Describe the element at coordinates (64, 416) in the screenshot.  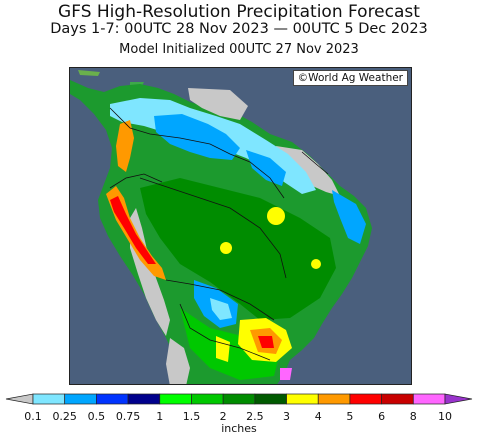
I see `colorbar-tick-label: 0.25` at that location.